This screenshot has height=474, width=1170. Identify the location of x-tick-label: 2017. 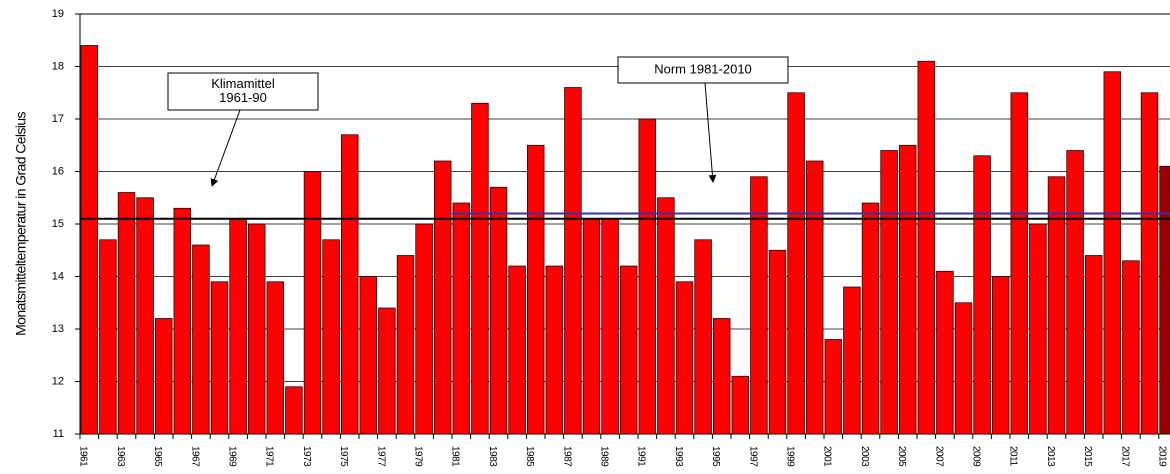
(1124, 456).